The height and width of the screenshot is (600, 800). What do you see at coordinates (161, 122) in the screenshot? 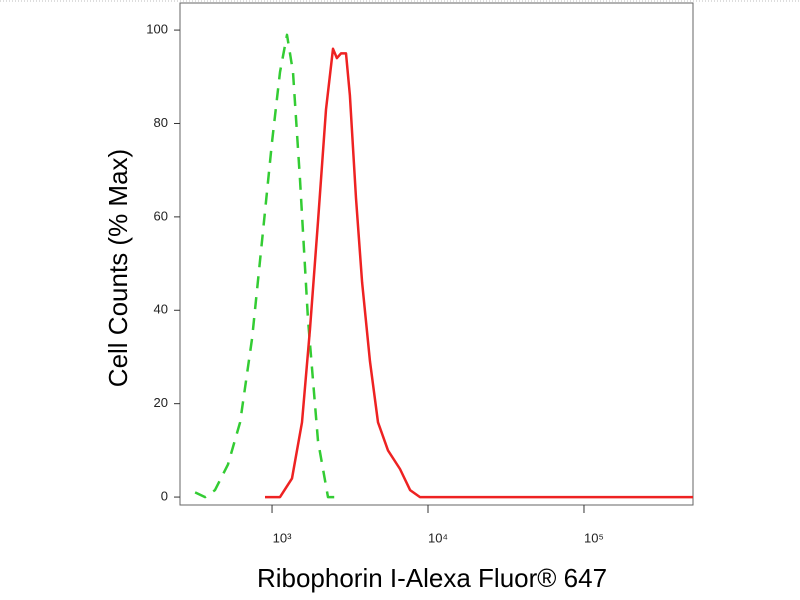
I see `y-tick-label: 80` at bounding box center [161, 122].